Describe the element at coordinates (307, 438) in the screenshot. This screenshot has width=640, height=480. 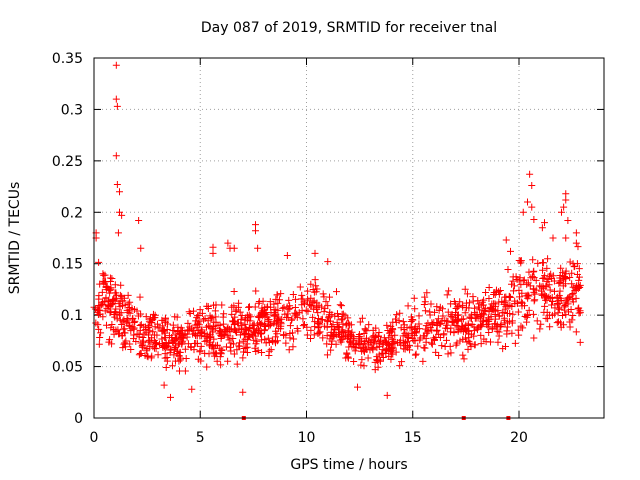
I see `x-tick-label: 10` at that location.